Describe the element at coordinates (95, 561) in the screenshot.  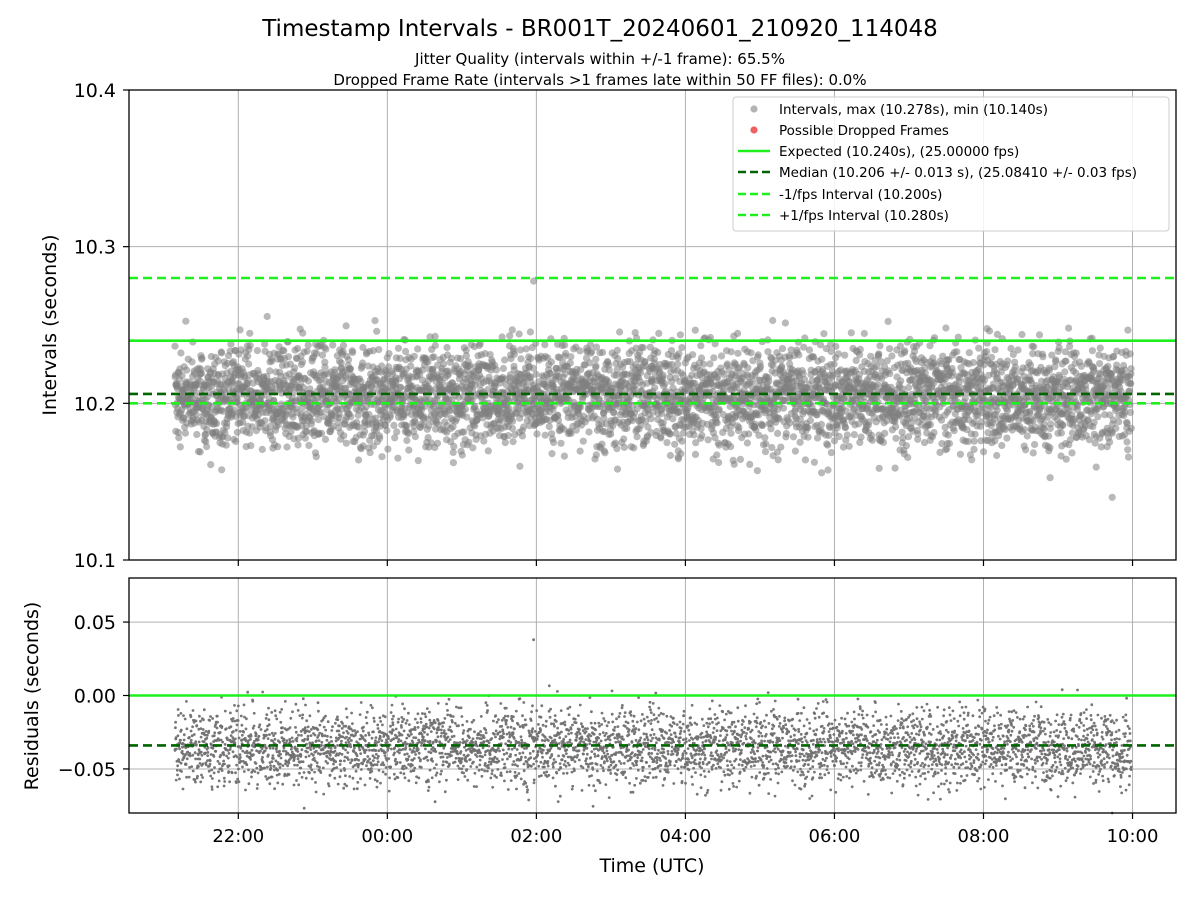
I see `y-tick-label: 10.1` at that location.